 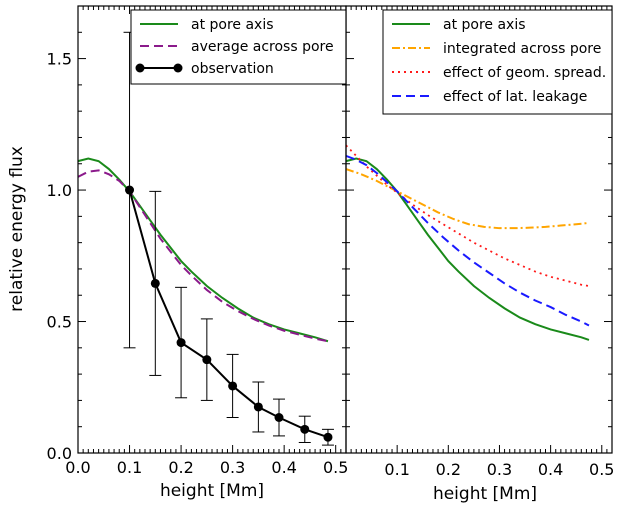 What do you see at coordinates (17, 229) in the screenshot?
I see `left-y-axis-label: relative energy flux` at bounding box center [17, 229].